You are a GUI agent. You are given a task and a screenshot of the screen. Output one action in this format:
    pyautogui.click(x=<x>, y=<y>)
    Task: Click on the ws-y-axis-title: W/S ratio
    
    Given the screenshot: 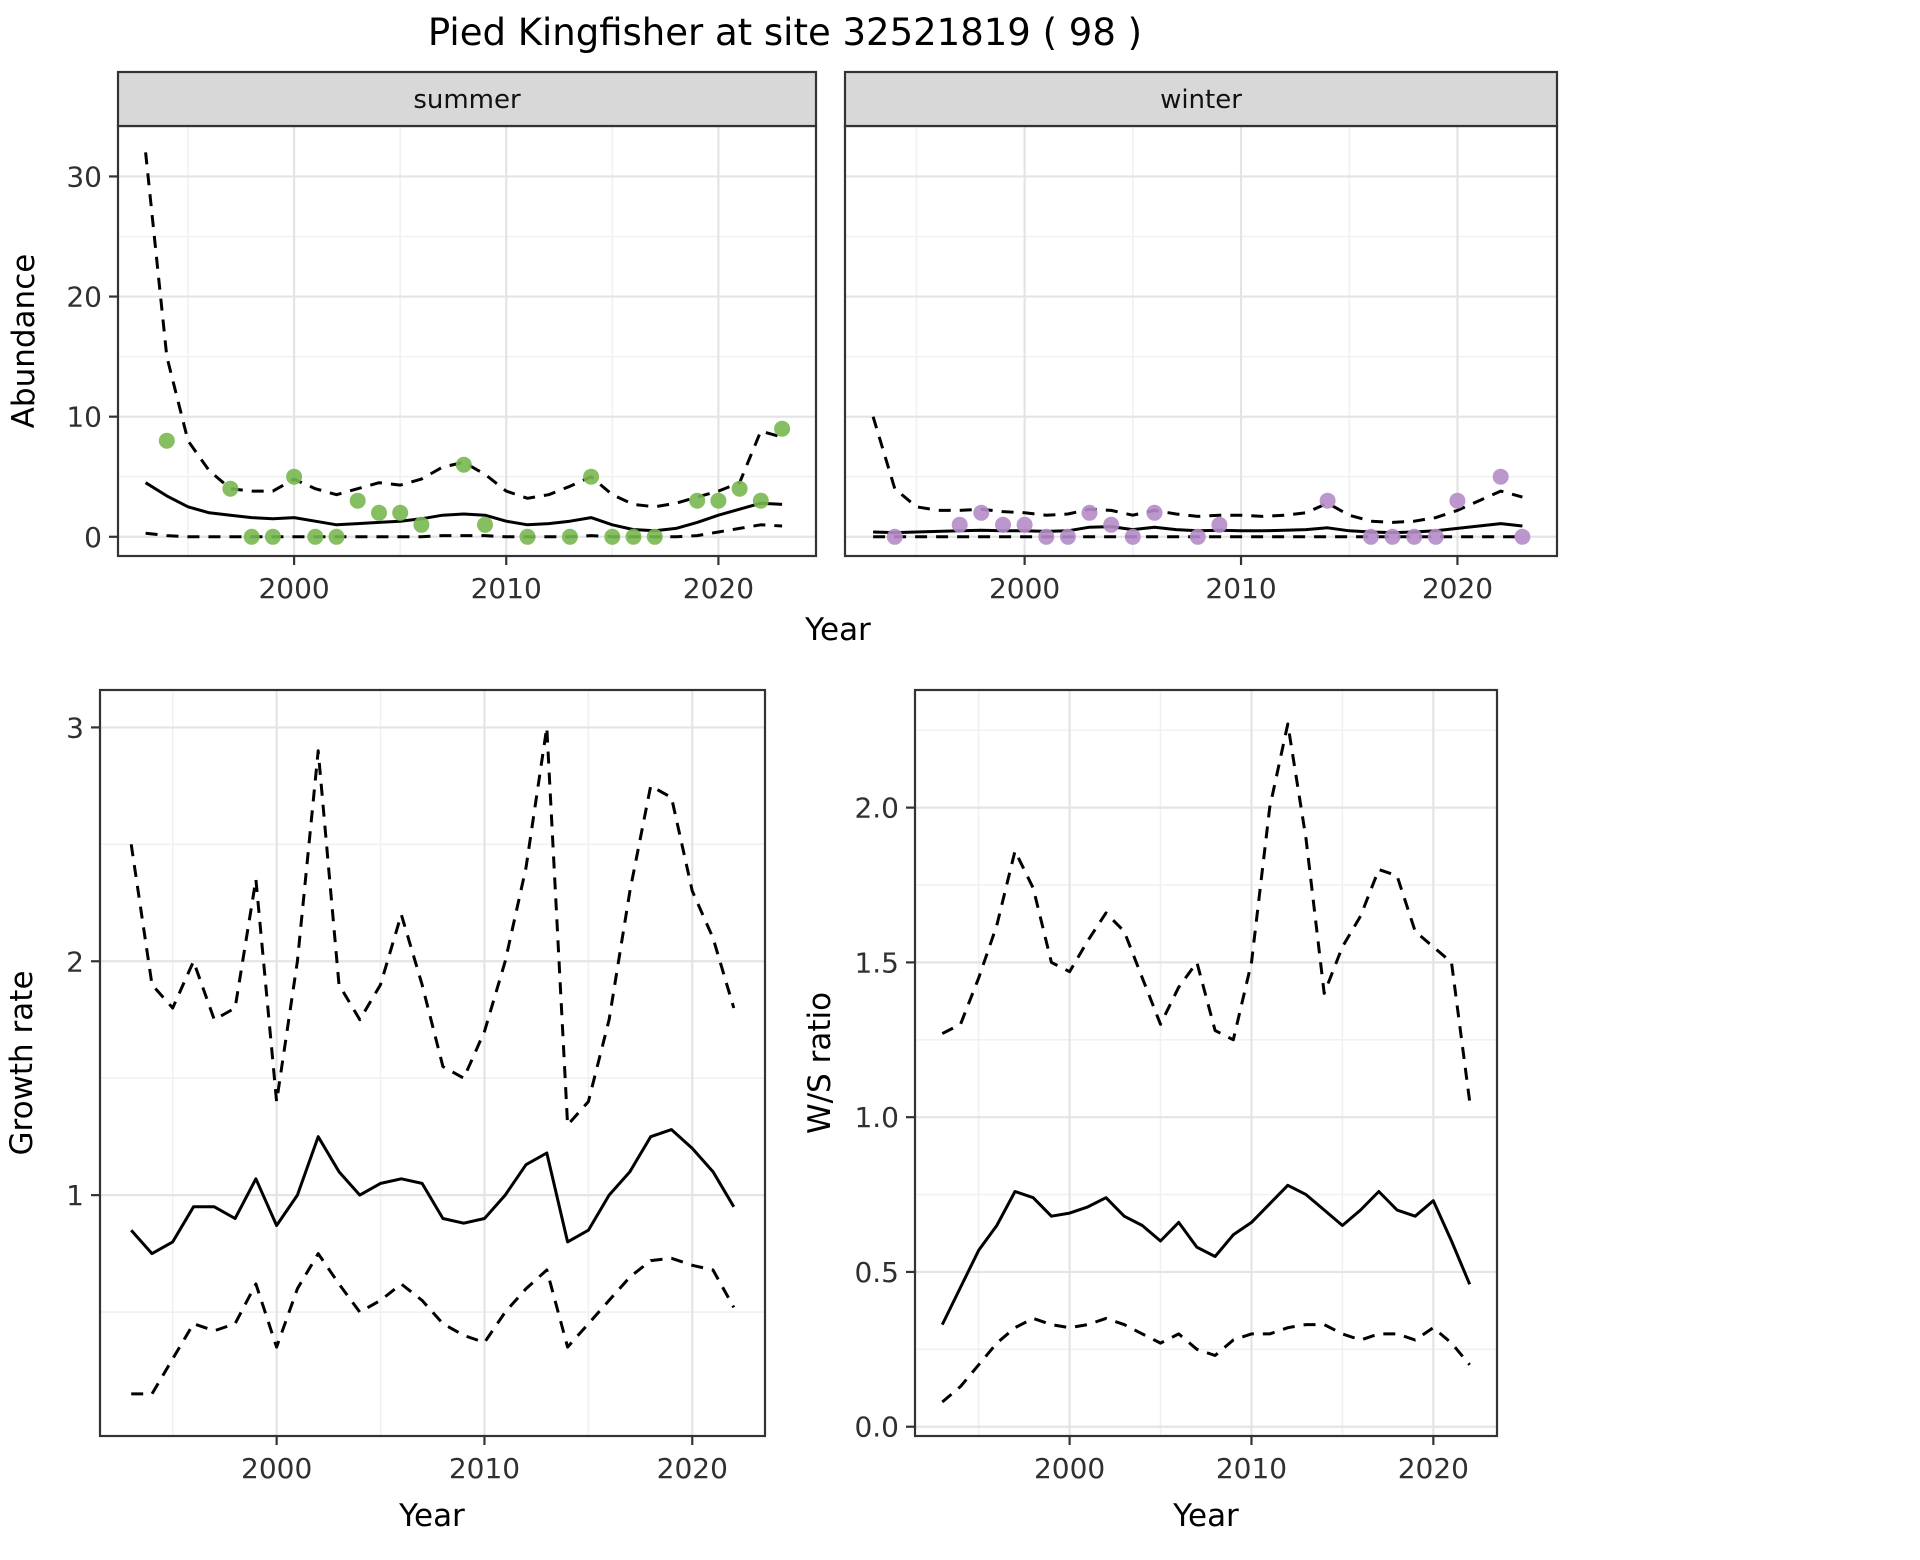 What is the action you would take?
    pyautogui.click(x=820, y=1063)
    